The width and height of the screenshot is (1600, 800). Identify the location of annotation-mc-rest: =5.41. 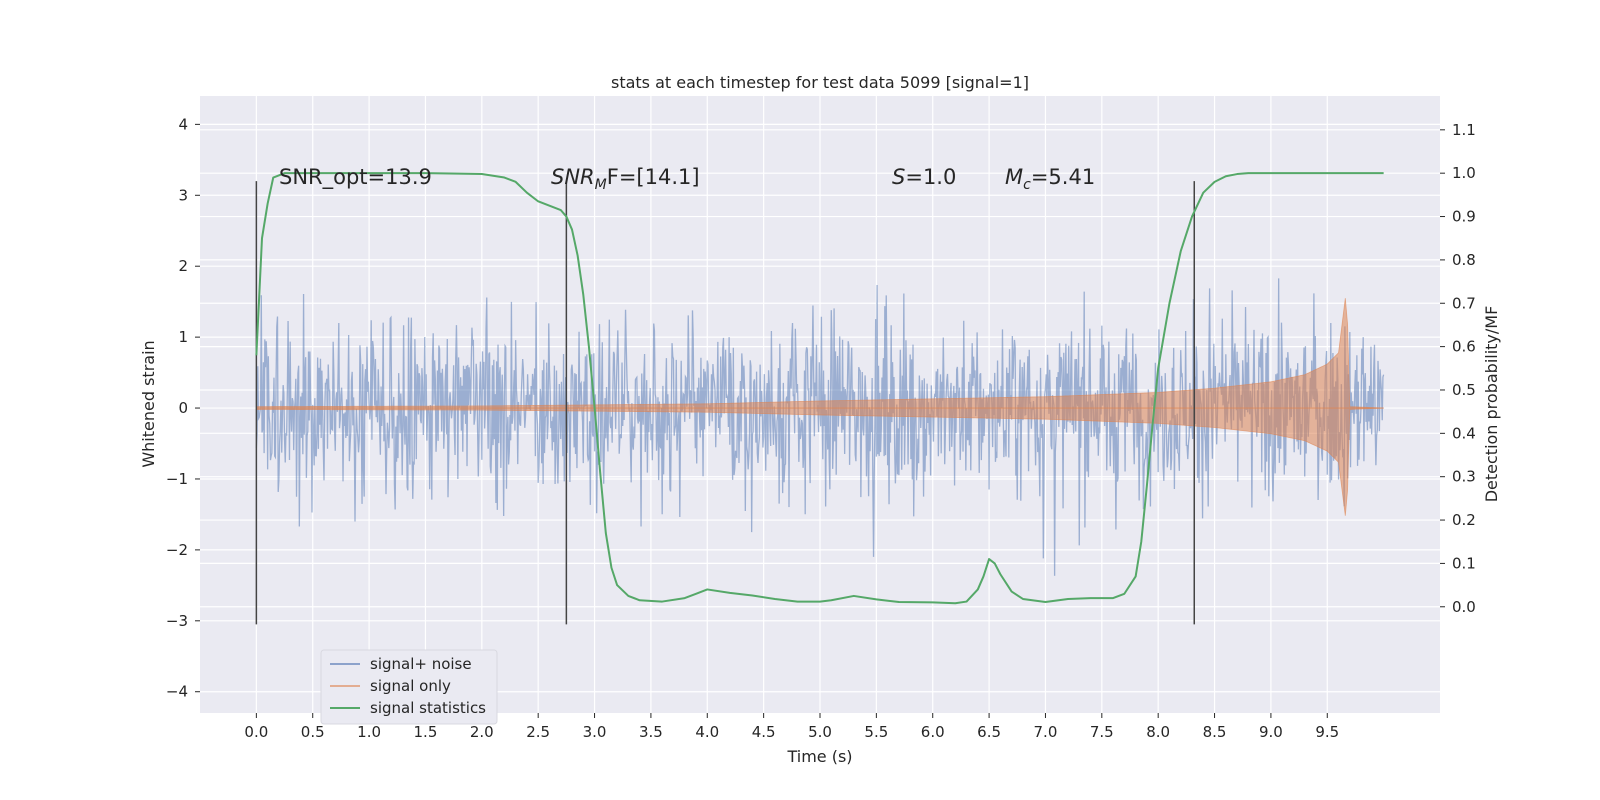
(1063, 177).